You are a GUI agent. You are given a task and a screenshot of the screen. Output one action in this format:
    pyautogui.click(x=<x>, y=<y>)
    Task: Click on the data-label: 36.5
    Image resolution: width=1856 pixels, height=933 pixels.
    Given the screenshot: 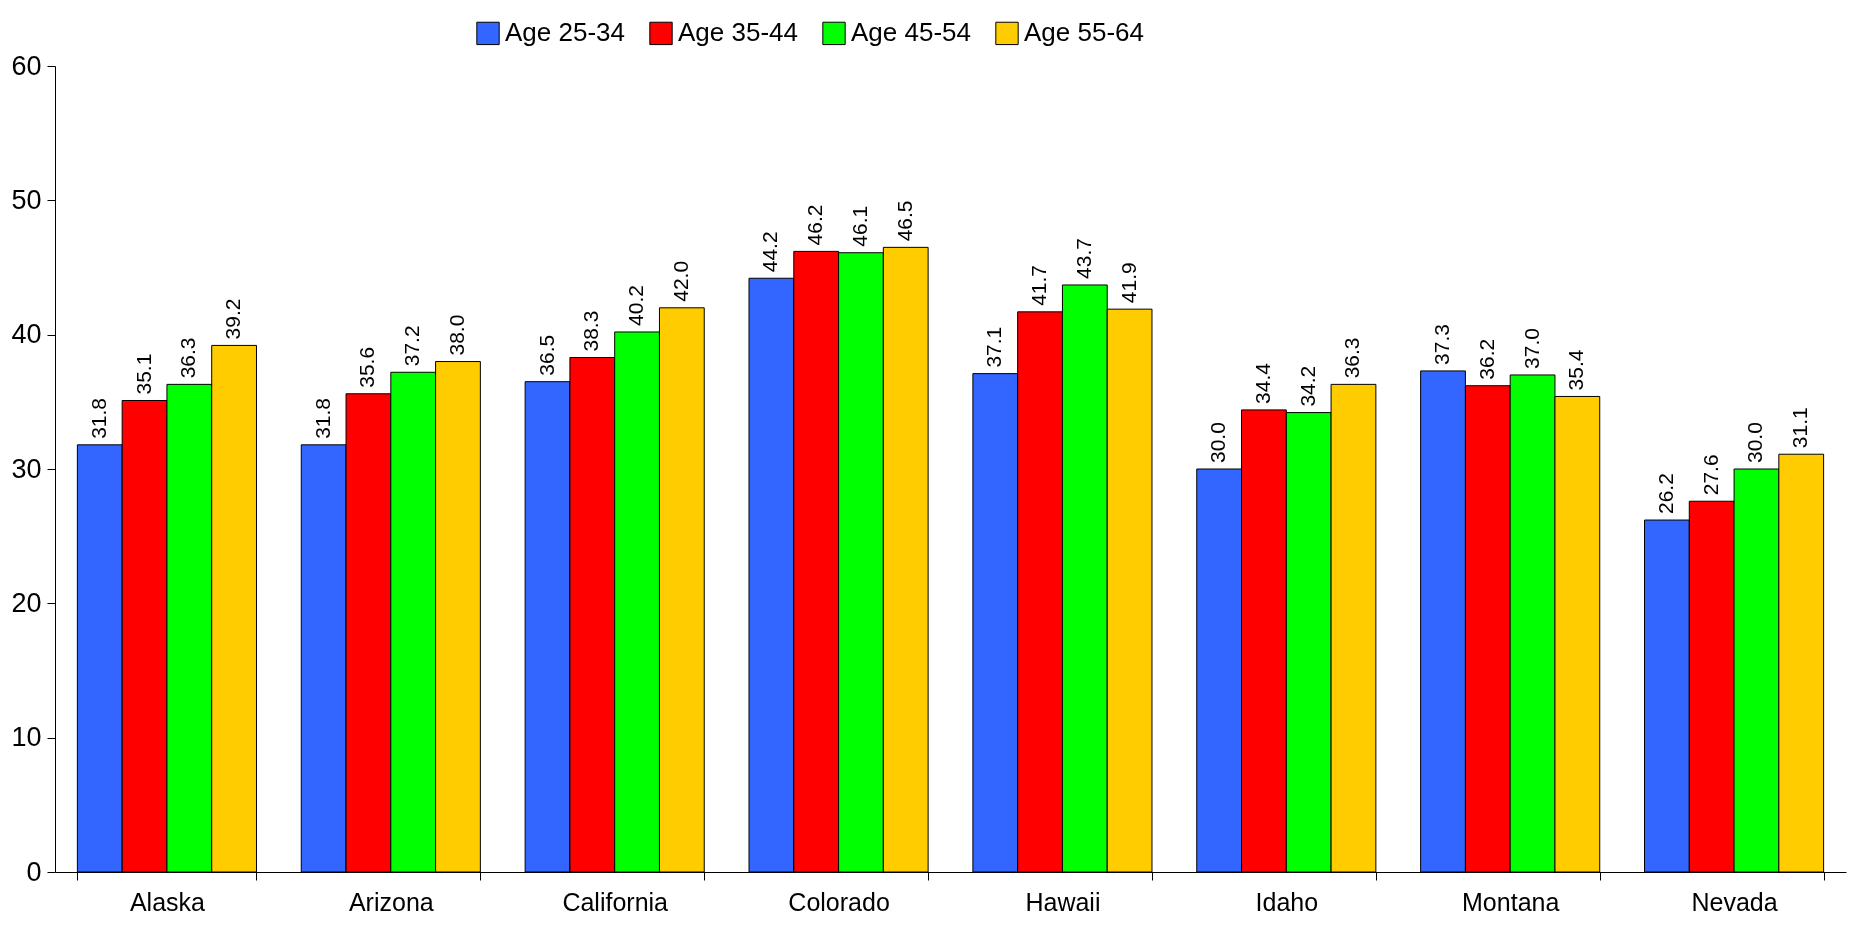 What is the action you would take?
    pyautogui.click(x=546, y=355)
    